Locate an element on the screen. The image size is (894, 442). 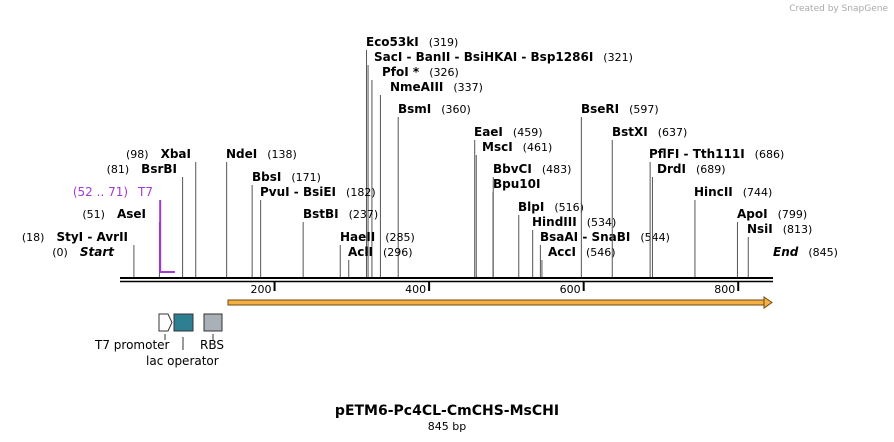
site-label: (98) XbaI is located at coordinates (158, 154).